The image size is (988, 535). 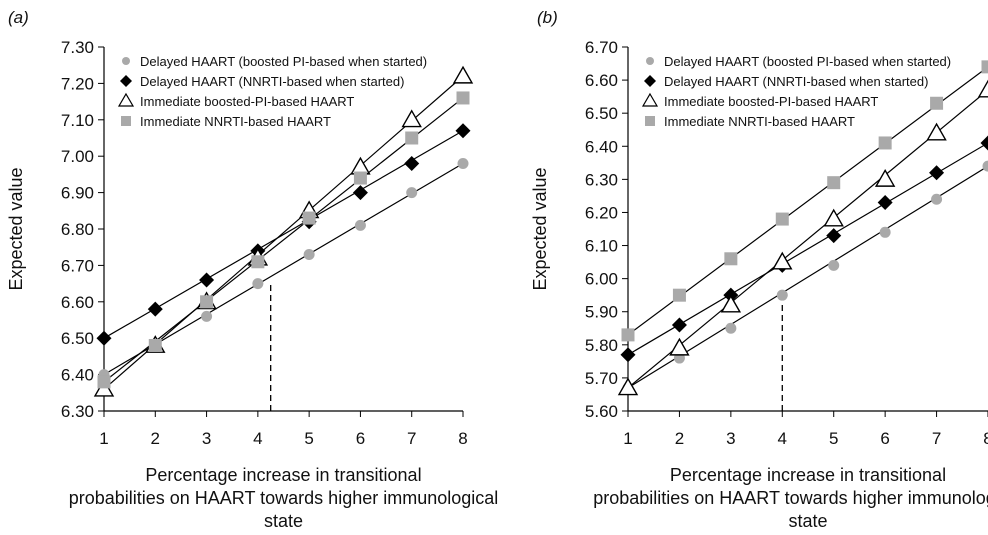 What do you see at coordinates (77, 47) in the screenshot?
I see `y-tick-label: 7.30` at bounding box center [77, 47].